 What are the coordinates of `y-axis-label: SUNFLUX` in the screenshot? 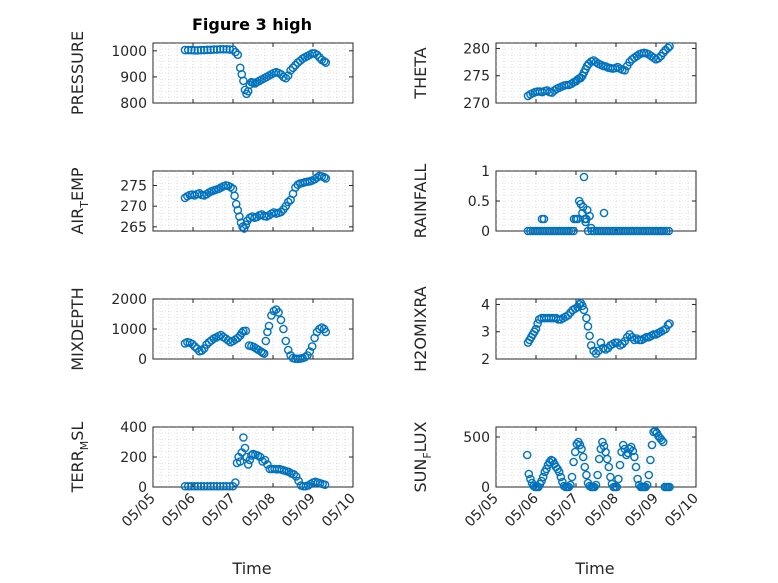 It's located at (422, 456).